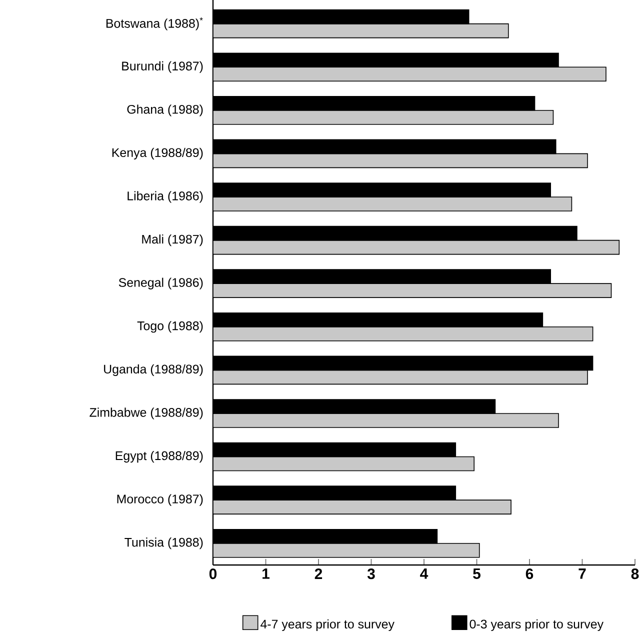 The image size is (639, 643). Describe the element at coordinates (160, 500) in the screenshot. I see `y-tick-label: Morocco (1987)` at that location.